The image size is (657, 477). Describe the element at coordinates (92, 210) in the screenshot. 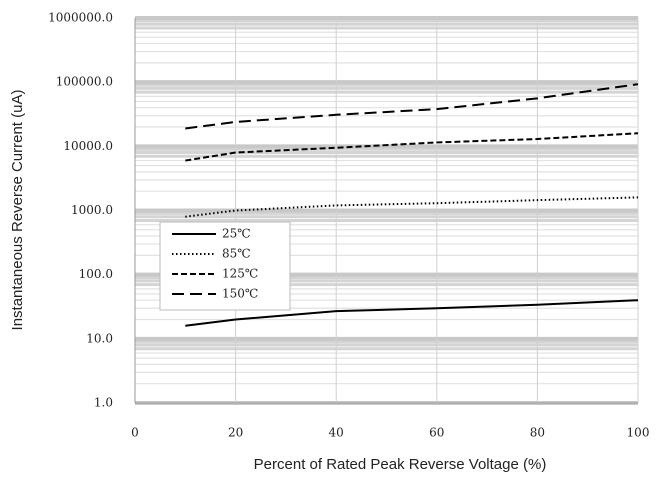

I see `y-tick-label: 1000.0` at that location.